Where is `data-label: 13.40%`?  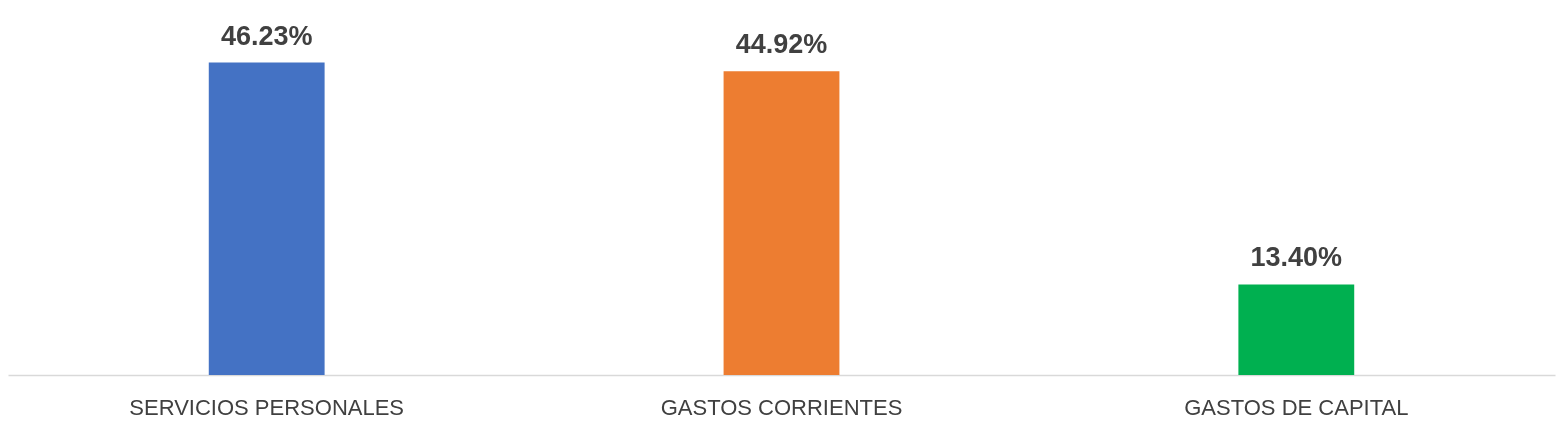 data-label: 13.40% is located at coordinates (1296, 257).